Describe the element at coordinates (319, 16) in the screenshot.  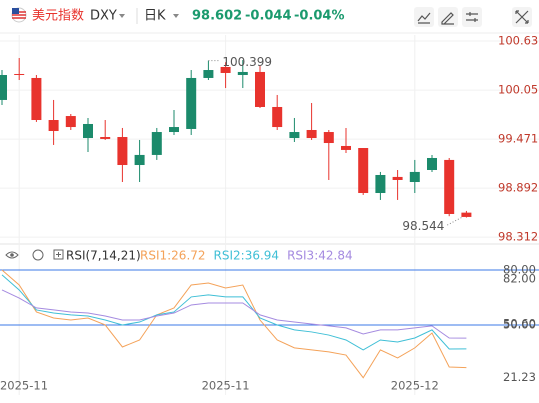
I see `change-pct: -0.04%` at that location.